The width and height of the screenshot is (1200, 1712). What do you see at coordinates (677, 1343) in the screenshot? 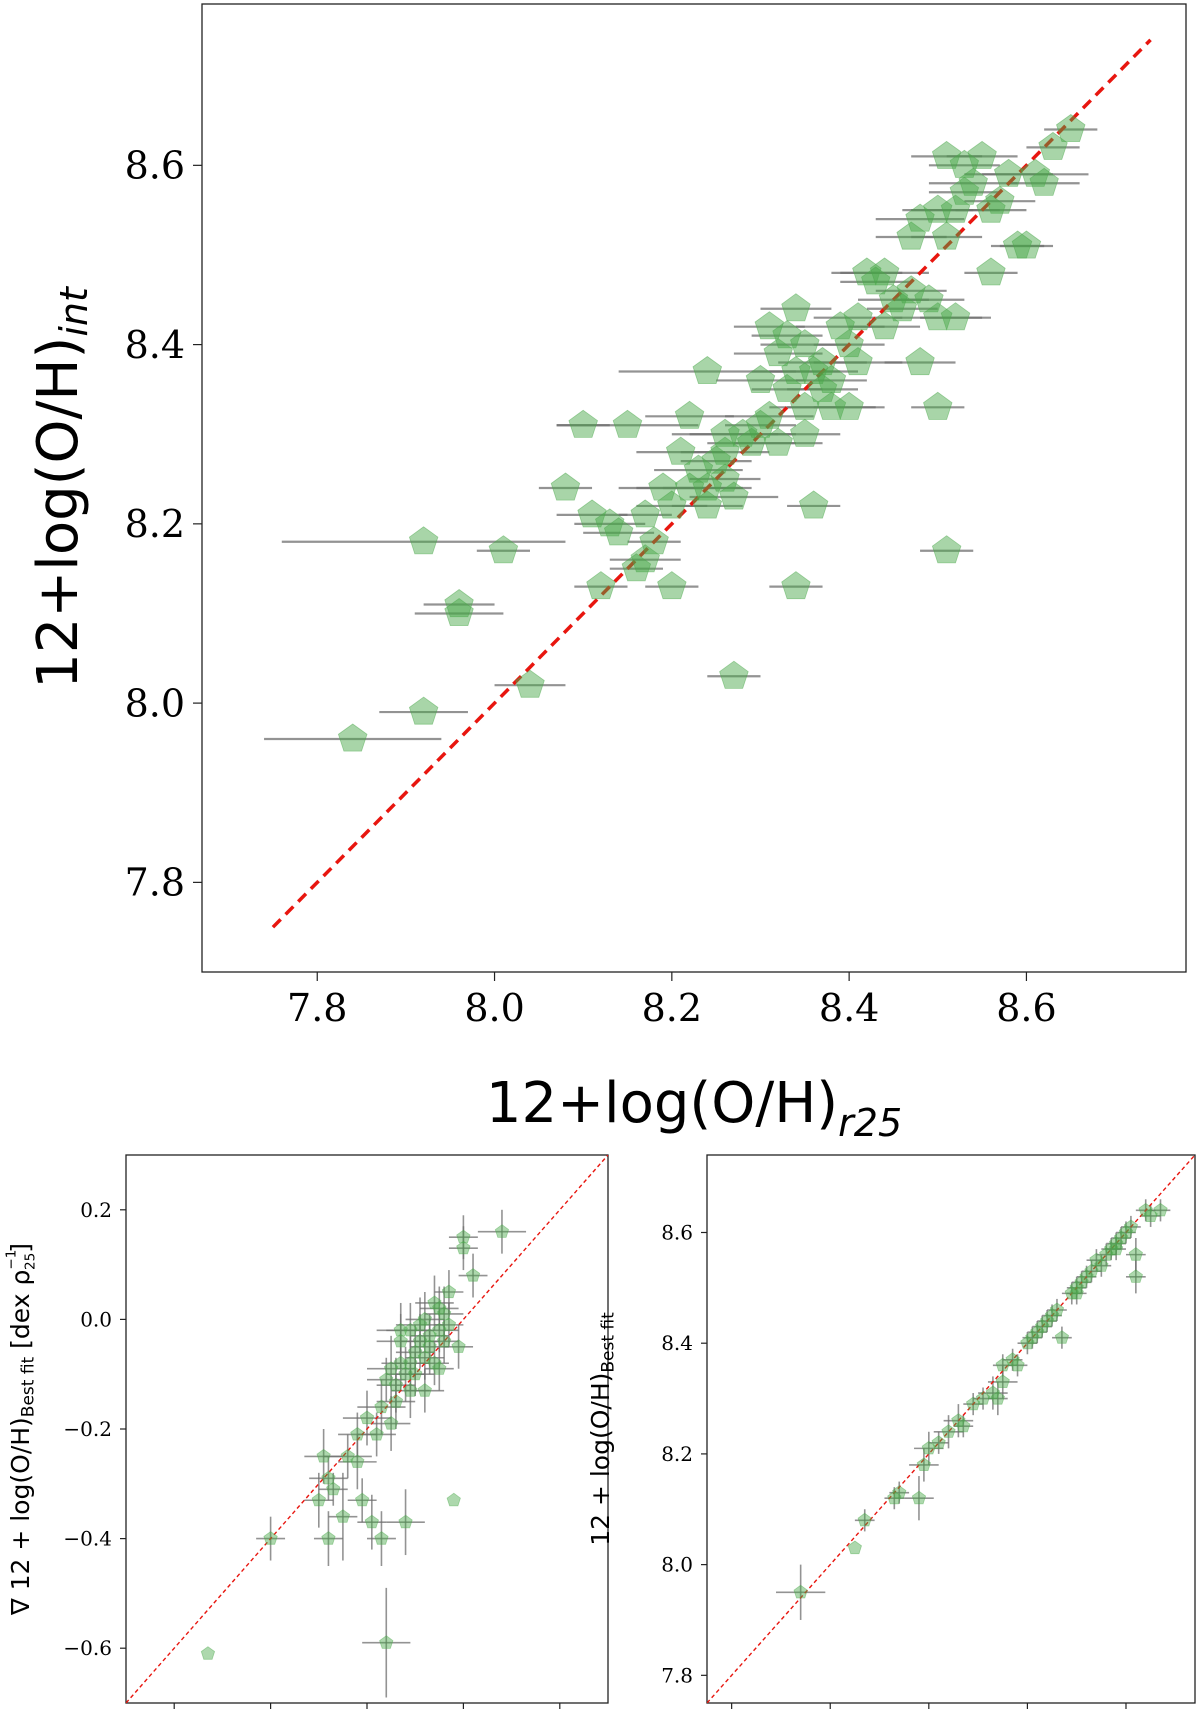
I see `y-tick-label: 8.4` at bounding box center [677, 1343].